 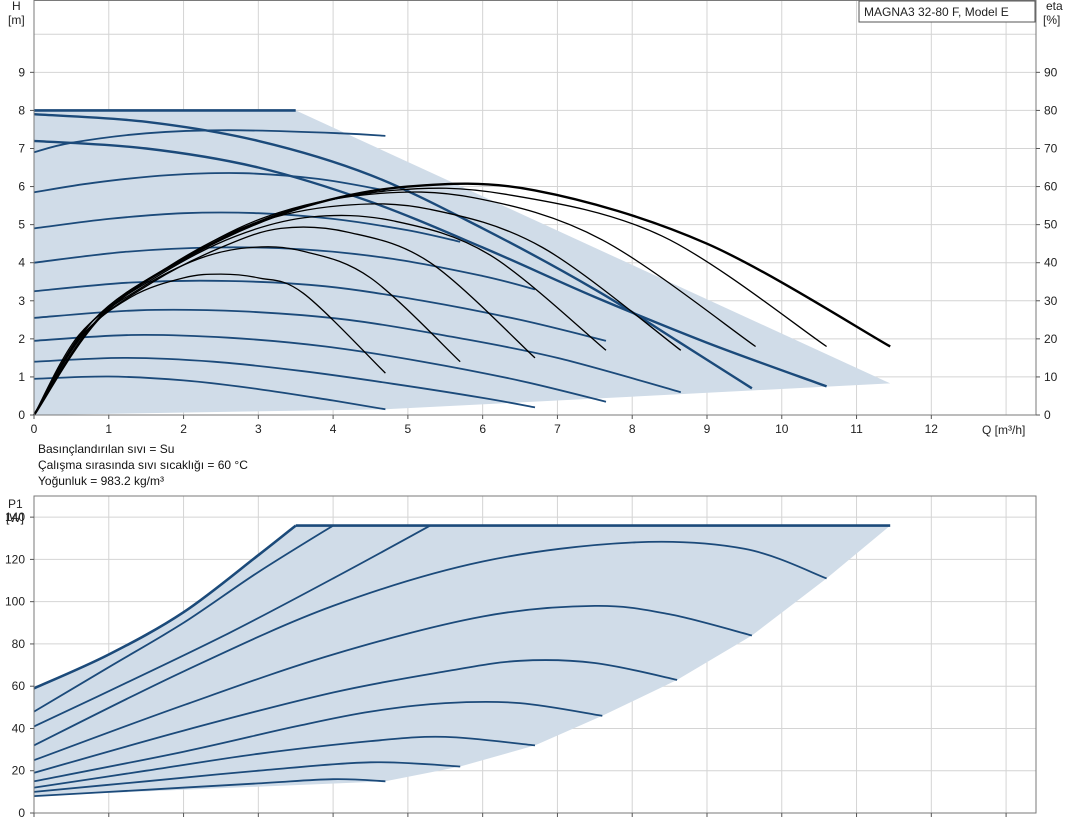 I want to click on y-tick-label: 8, so click(x=21, y=110).